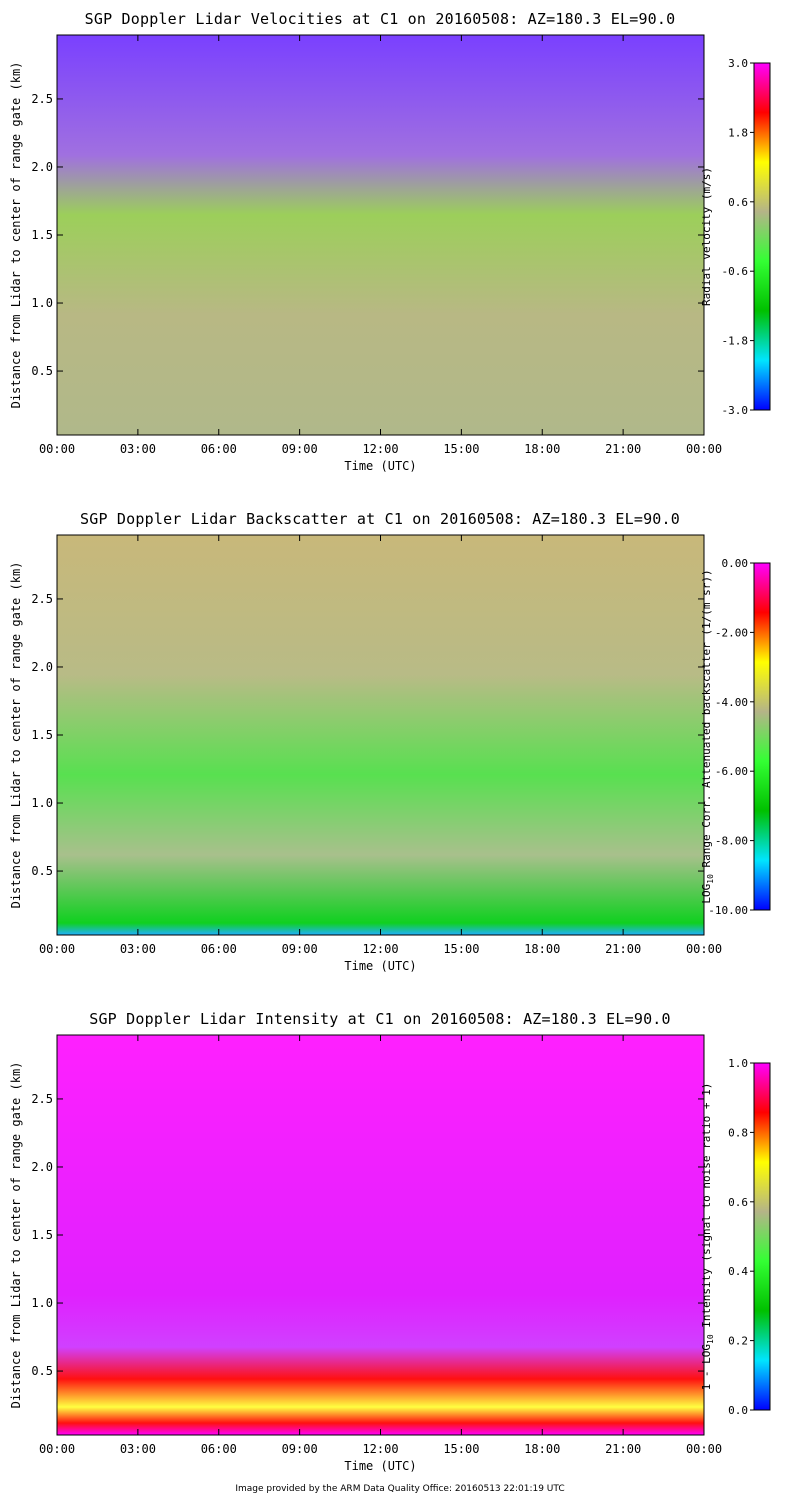  Describe the element at coordinates (738, 63) in the screenshot. I see `colorbar-tick-label: 3.0` at that location.